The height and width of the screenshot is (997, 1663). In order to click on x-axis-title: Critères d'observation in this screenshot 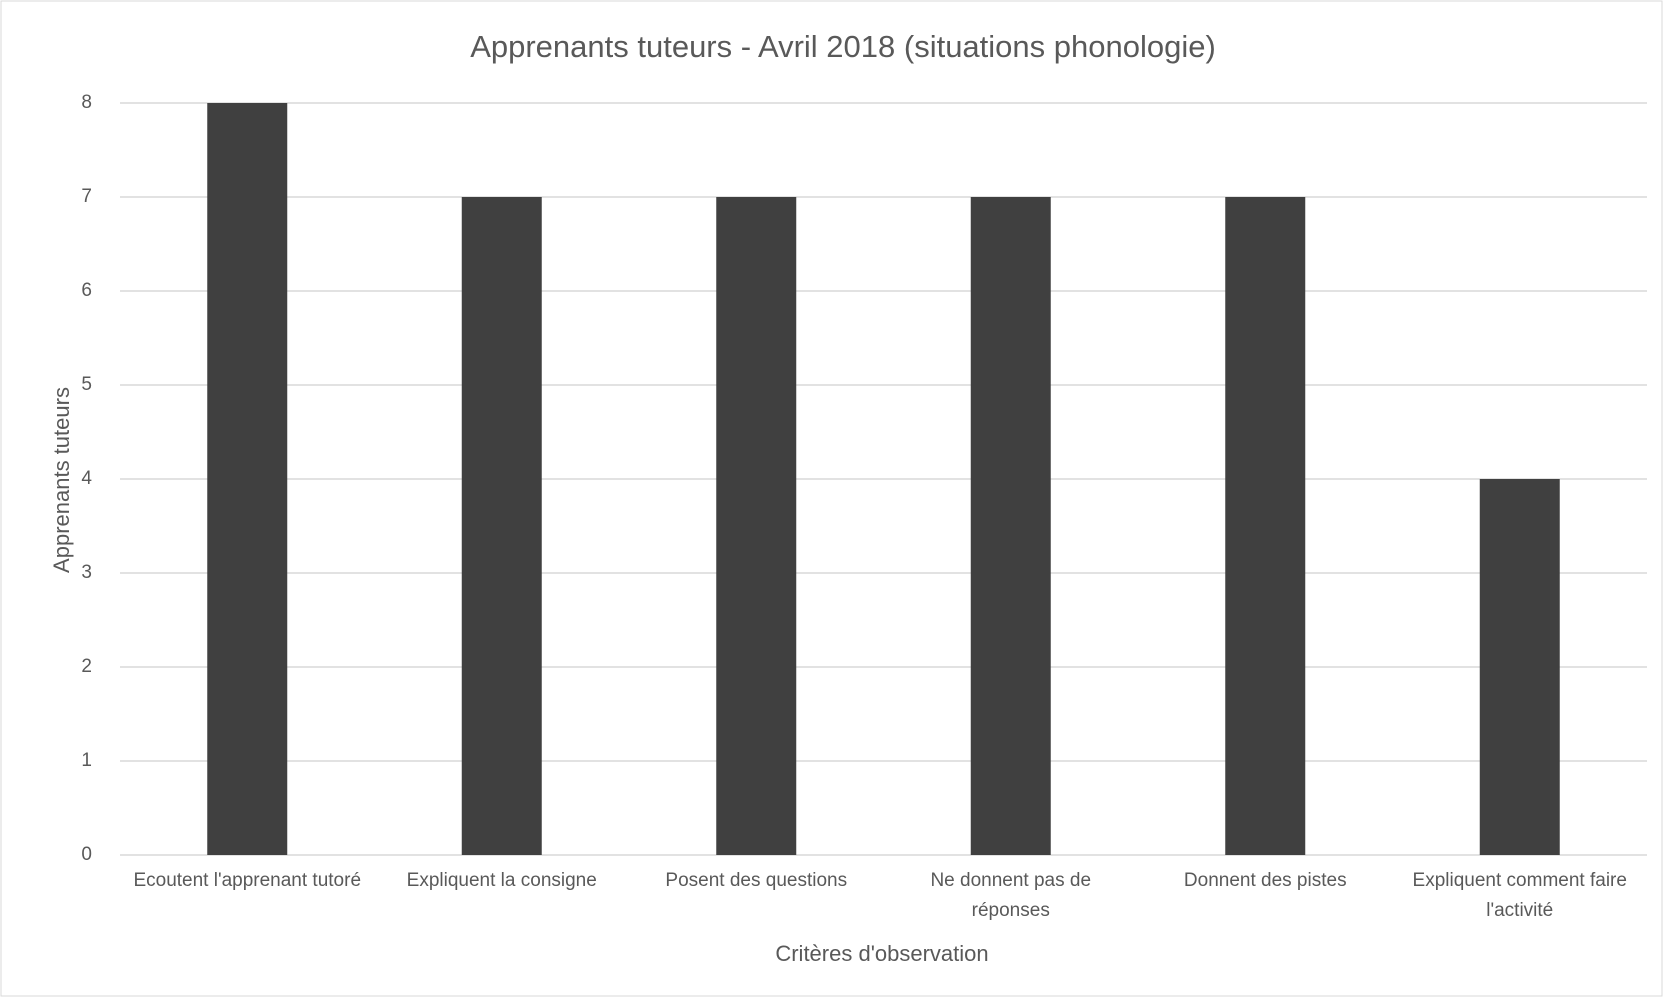, I will do `click(881, 953)`.